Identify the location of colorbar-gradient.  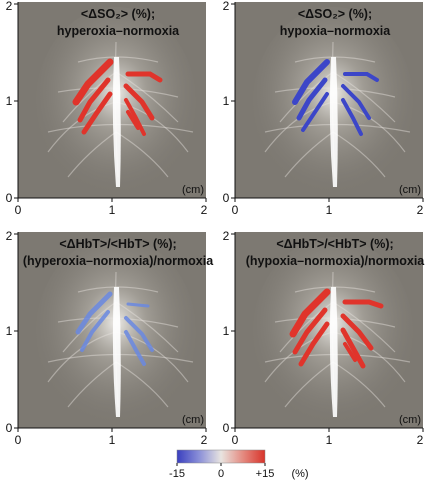
(221, 456).